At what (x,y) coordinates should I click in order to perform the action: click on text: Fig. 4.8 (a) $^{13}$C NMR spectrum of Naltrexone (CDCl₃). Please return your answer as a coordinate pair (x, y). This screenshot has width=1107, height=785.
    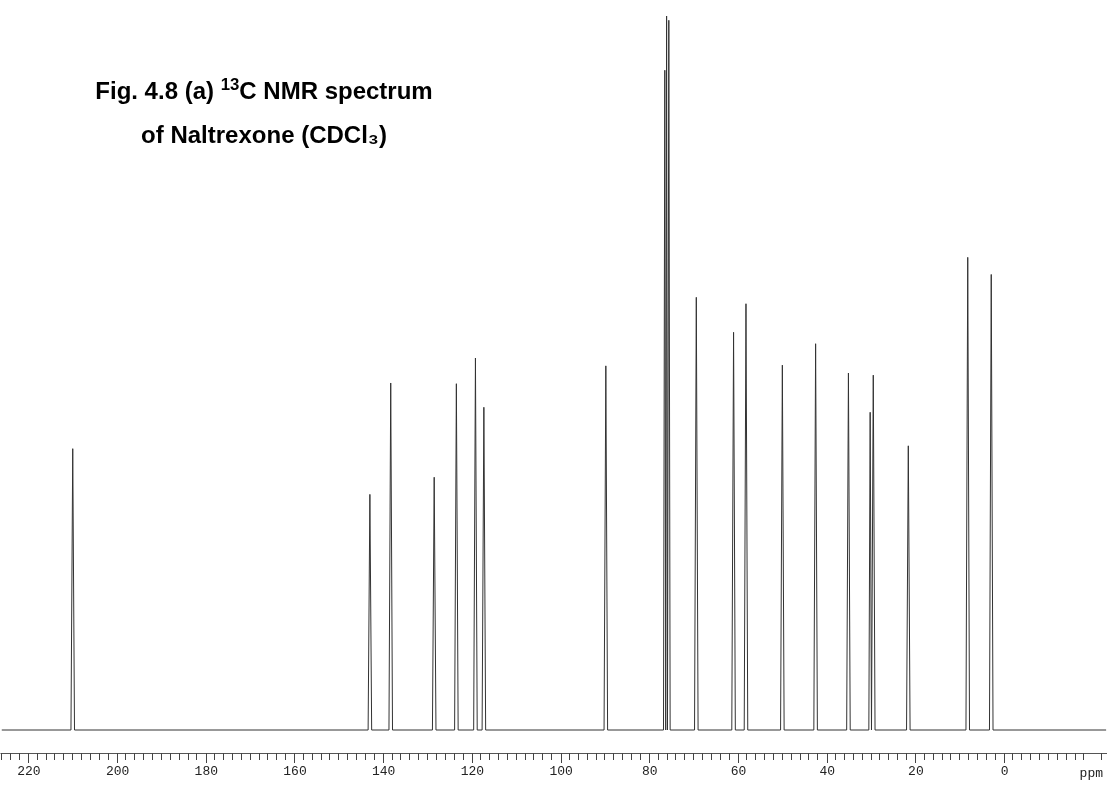
    Looking at the image, I should click on (264, 111).